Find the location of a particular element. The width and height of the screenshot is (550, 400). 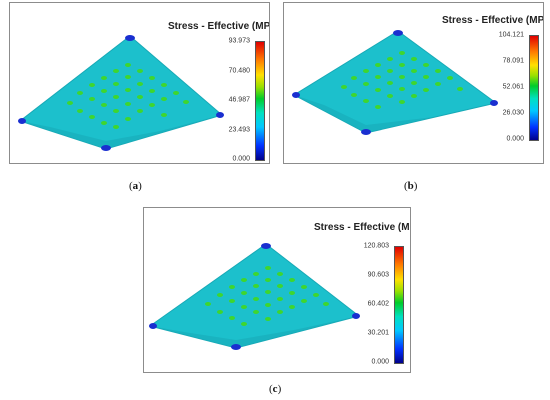

tick-label: 70.480 is located at coordinates (239, 70).